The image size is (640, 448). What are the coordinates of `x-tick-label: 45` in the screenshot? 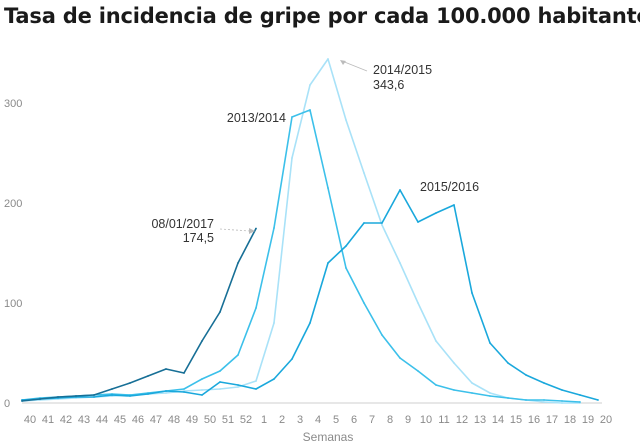 It's located at (120, 420).